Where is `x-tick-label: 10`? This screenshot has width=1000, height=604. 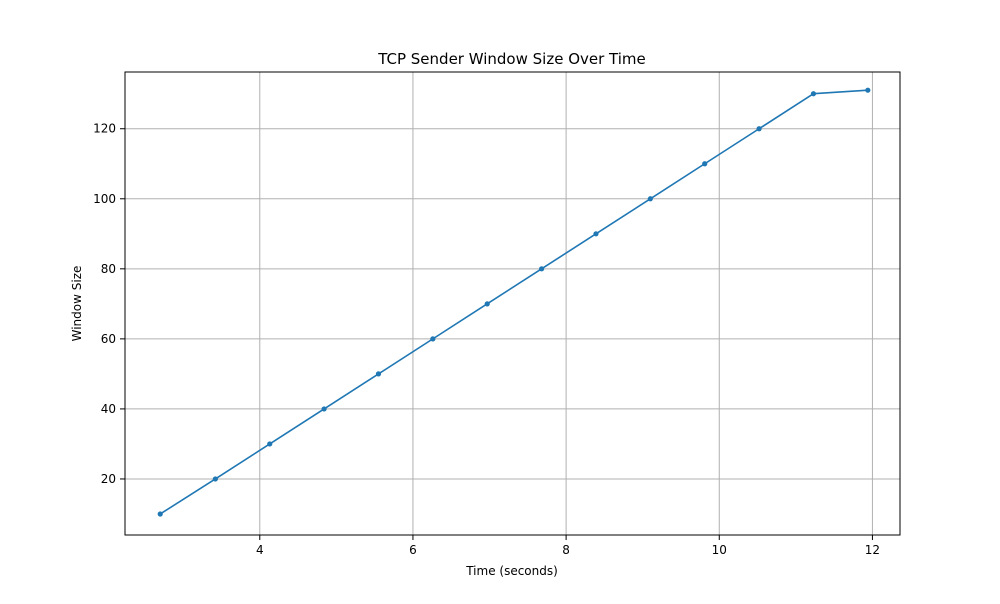
x-tick-label: 10 is located at coordinates (719, 550).